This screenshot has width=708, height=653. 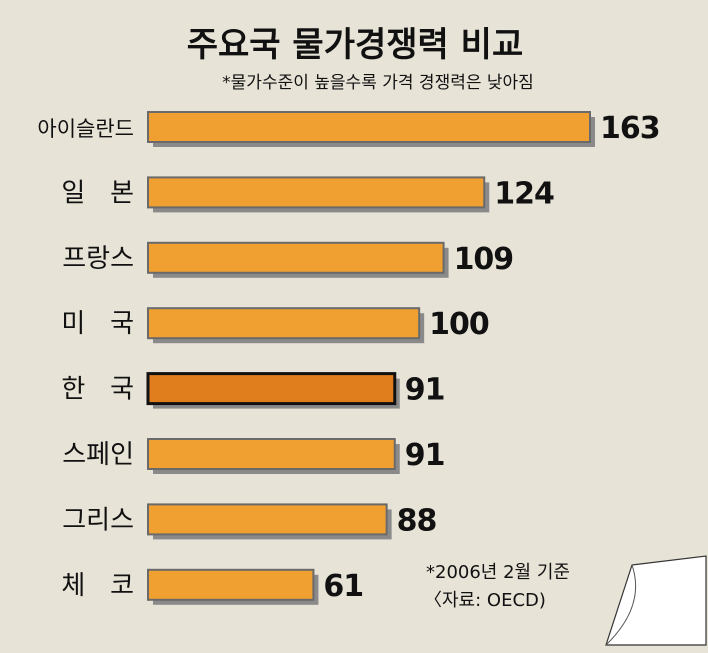 I want to click on value-label: 61, so click(x=343, y=586).